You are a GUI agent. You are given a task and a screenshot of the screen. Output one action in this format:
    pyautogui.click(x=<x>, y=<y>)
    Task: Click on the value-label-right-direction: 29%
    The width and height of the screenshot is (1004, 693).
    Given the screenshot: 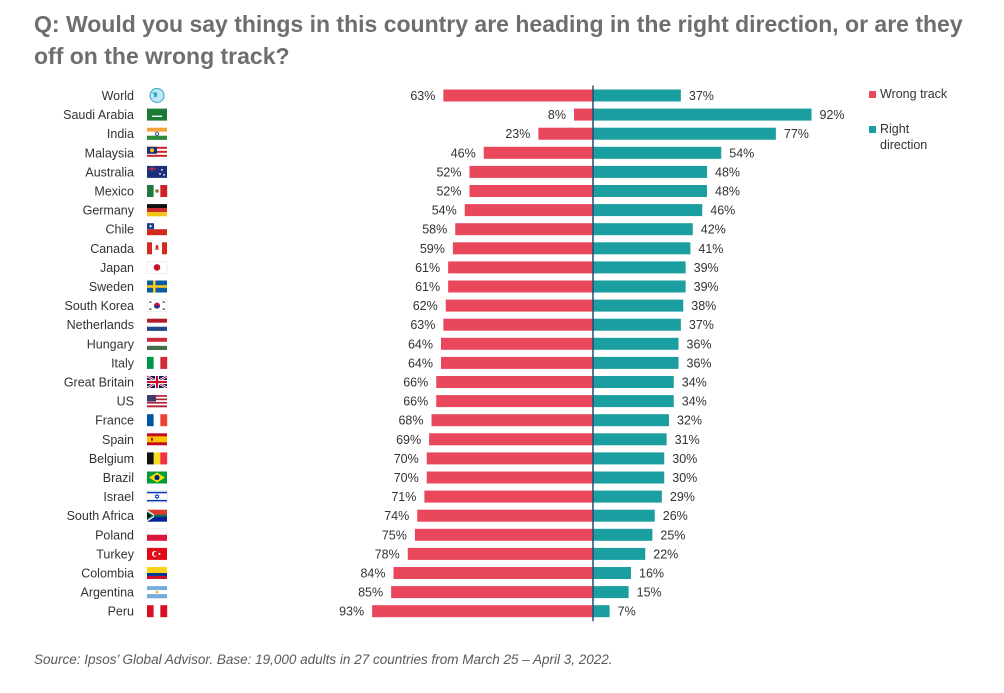 What is the action you would take?
    pyautogui.click(x=682, y=497)
    